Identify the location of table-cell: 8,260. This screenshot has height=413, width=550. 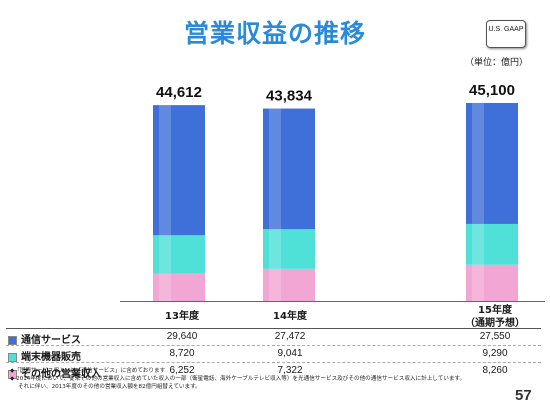
(495, 370).